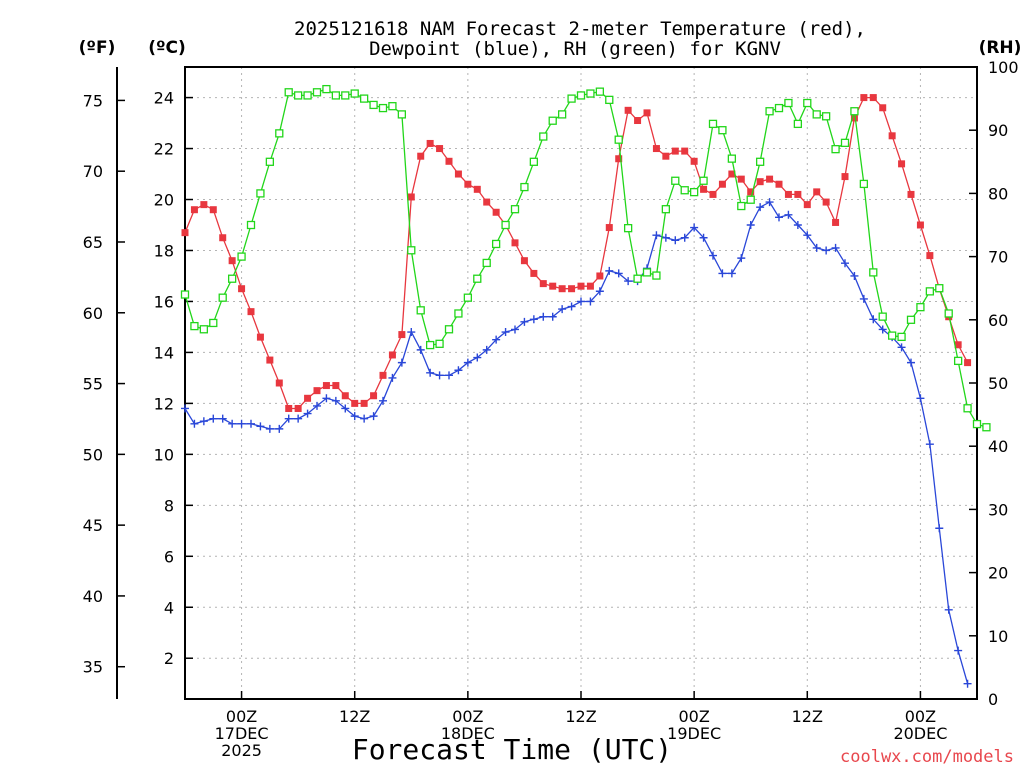  Describe the element at coordinates (164, 98) in the screenshot. I see `celsius-tick-label: 24` at that location.